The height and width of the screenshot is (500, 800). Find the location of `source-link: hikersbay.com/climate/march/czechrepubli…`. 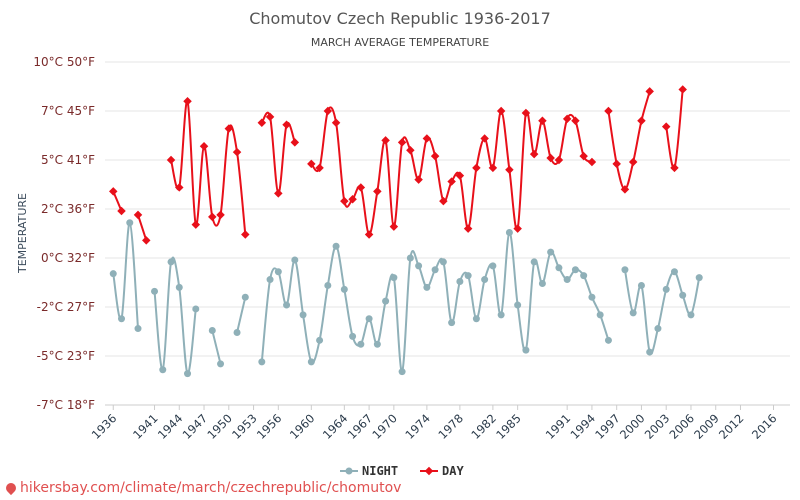

source-link: hikersbay.com/climate/march/czechrepubli… is located at coordinates (202, 488).